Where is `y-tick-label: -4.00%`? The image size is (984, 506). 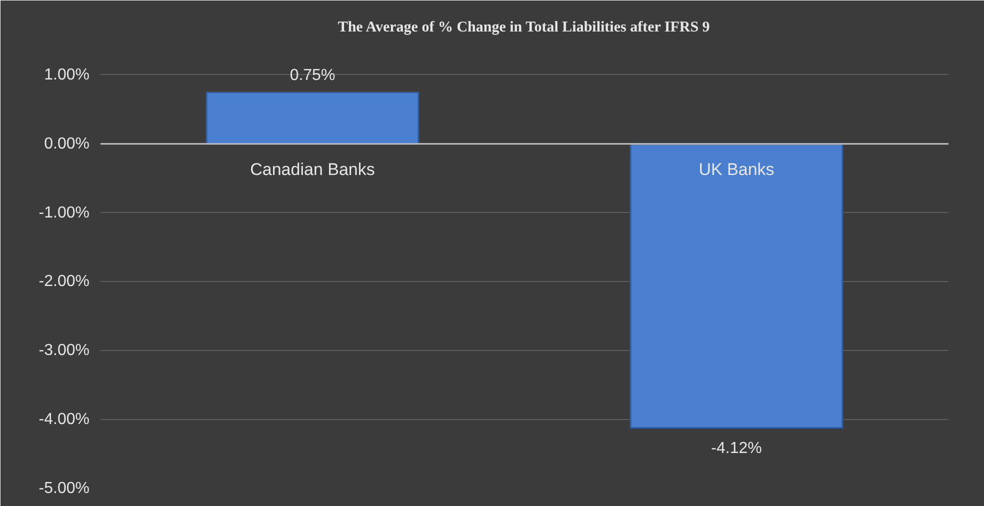 y-tick-label: -4.00% is located at coordinates (64, 419).